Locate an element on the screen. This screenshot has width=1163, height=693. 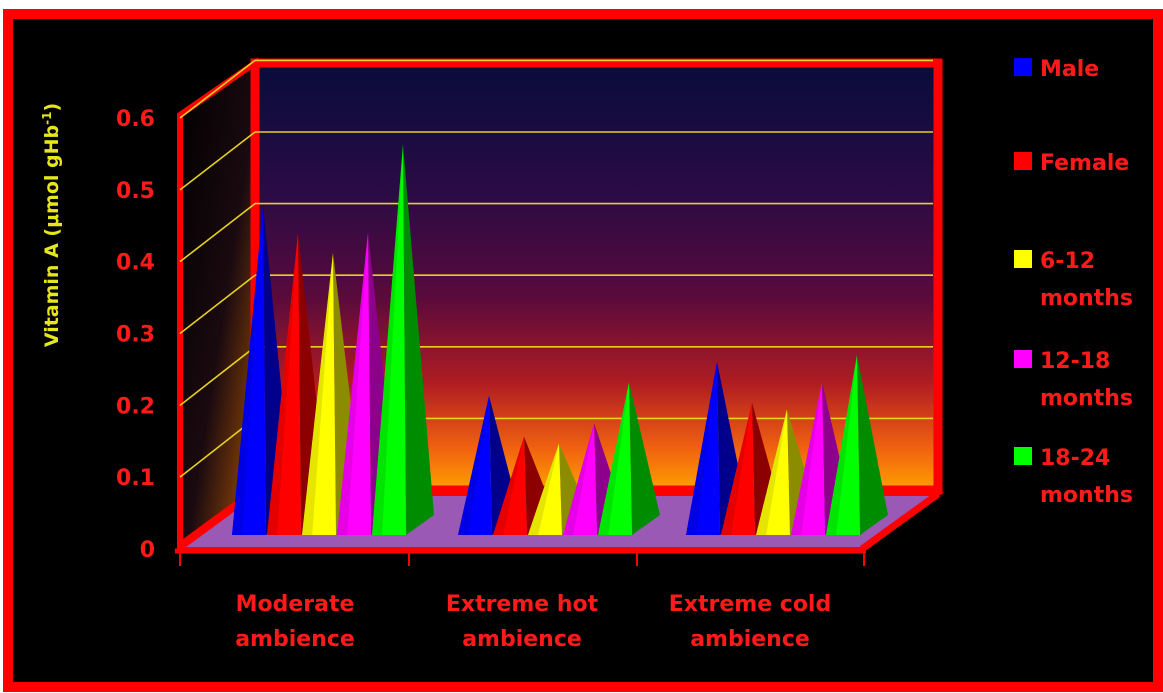
x-tick-label: Extreme cold is located at coordinates (750, 604).